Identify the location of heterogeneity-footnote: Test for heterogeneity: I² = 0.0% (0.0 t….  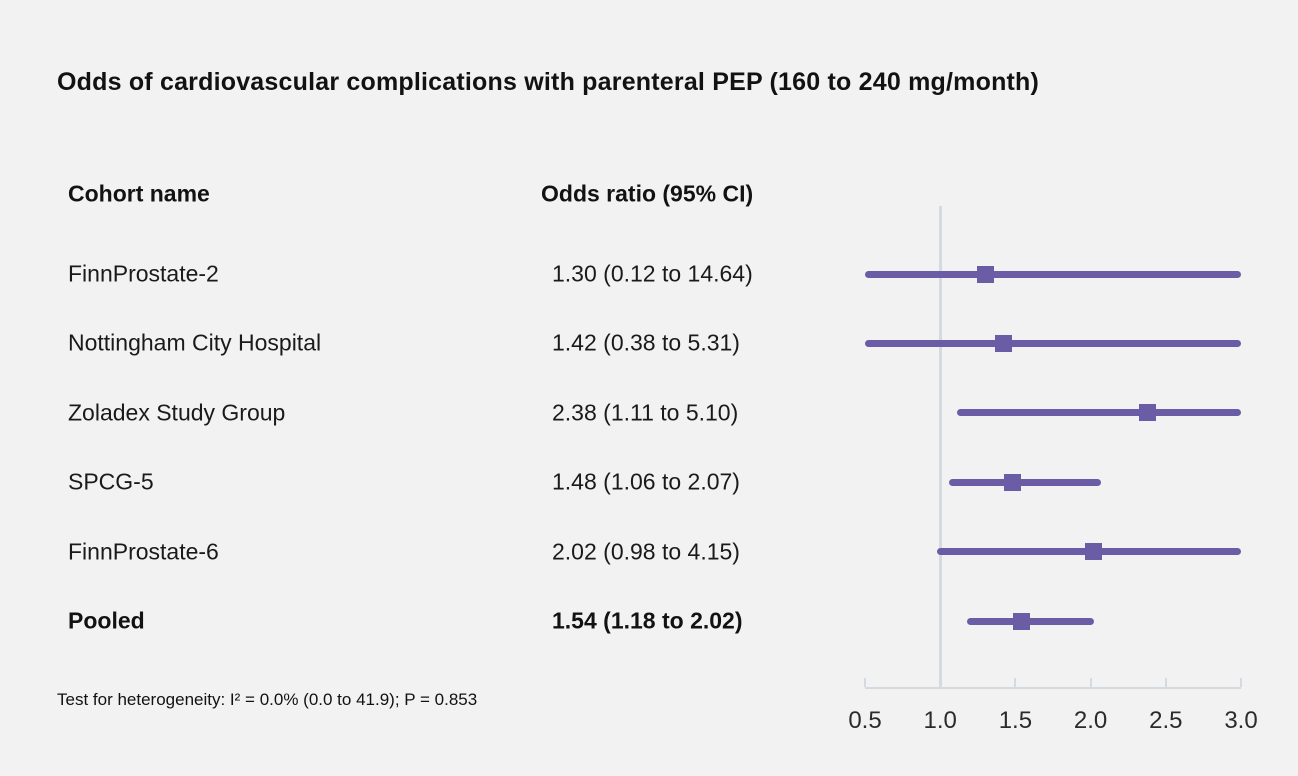
(267, 699).